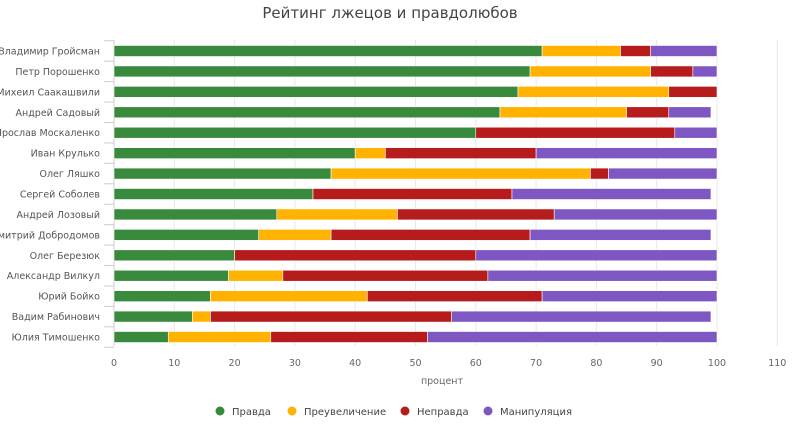 The height and width of the screenshot is (437, 800). Describe the element at coordinates (57, 72) in the screenshot. I see `category-label: Петр Порошенко` at that location.